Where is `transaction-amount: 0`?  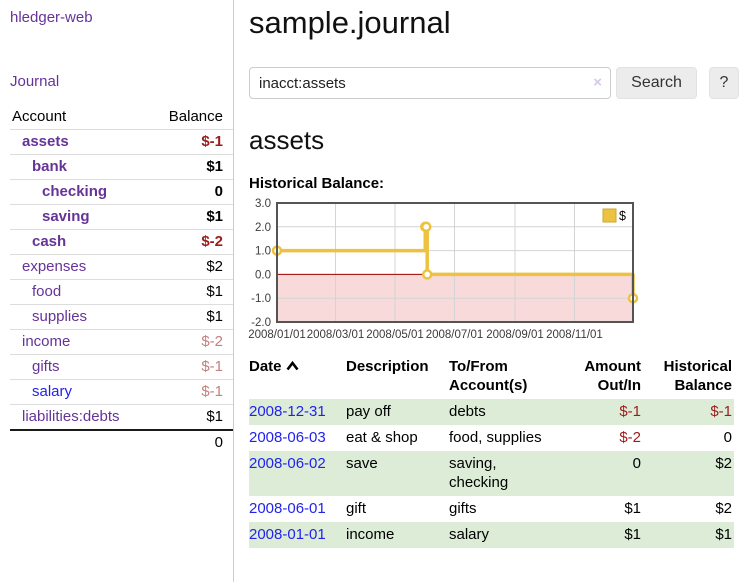 transaction-amount: 0 is located at coordinates (636, 463).